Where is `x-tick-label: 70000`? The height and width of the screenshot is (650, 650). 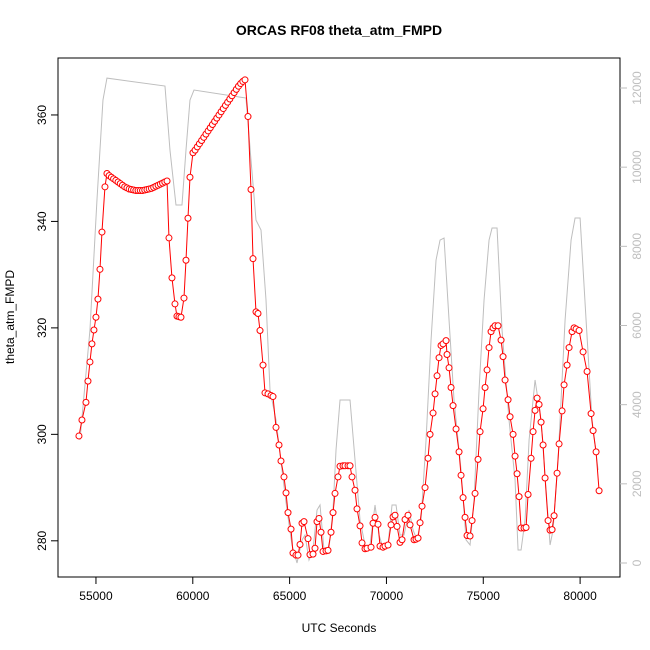
x-tick-label: 70000 is located at coordinates (387, 596).